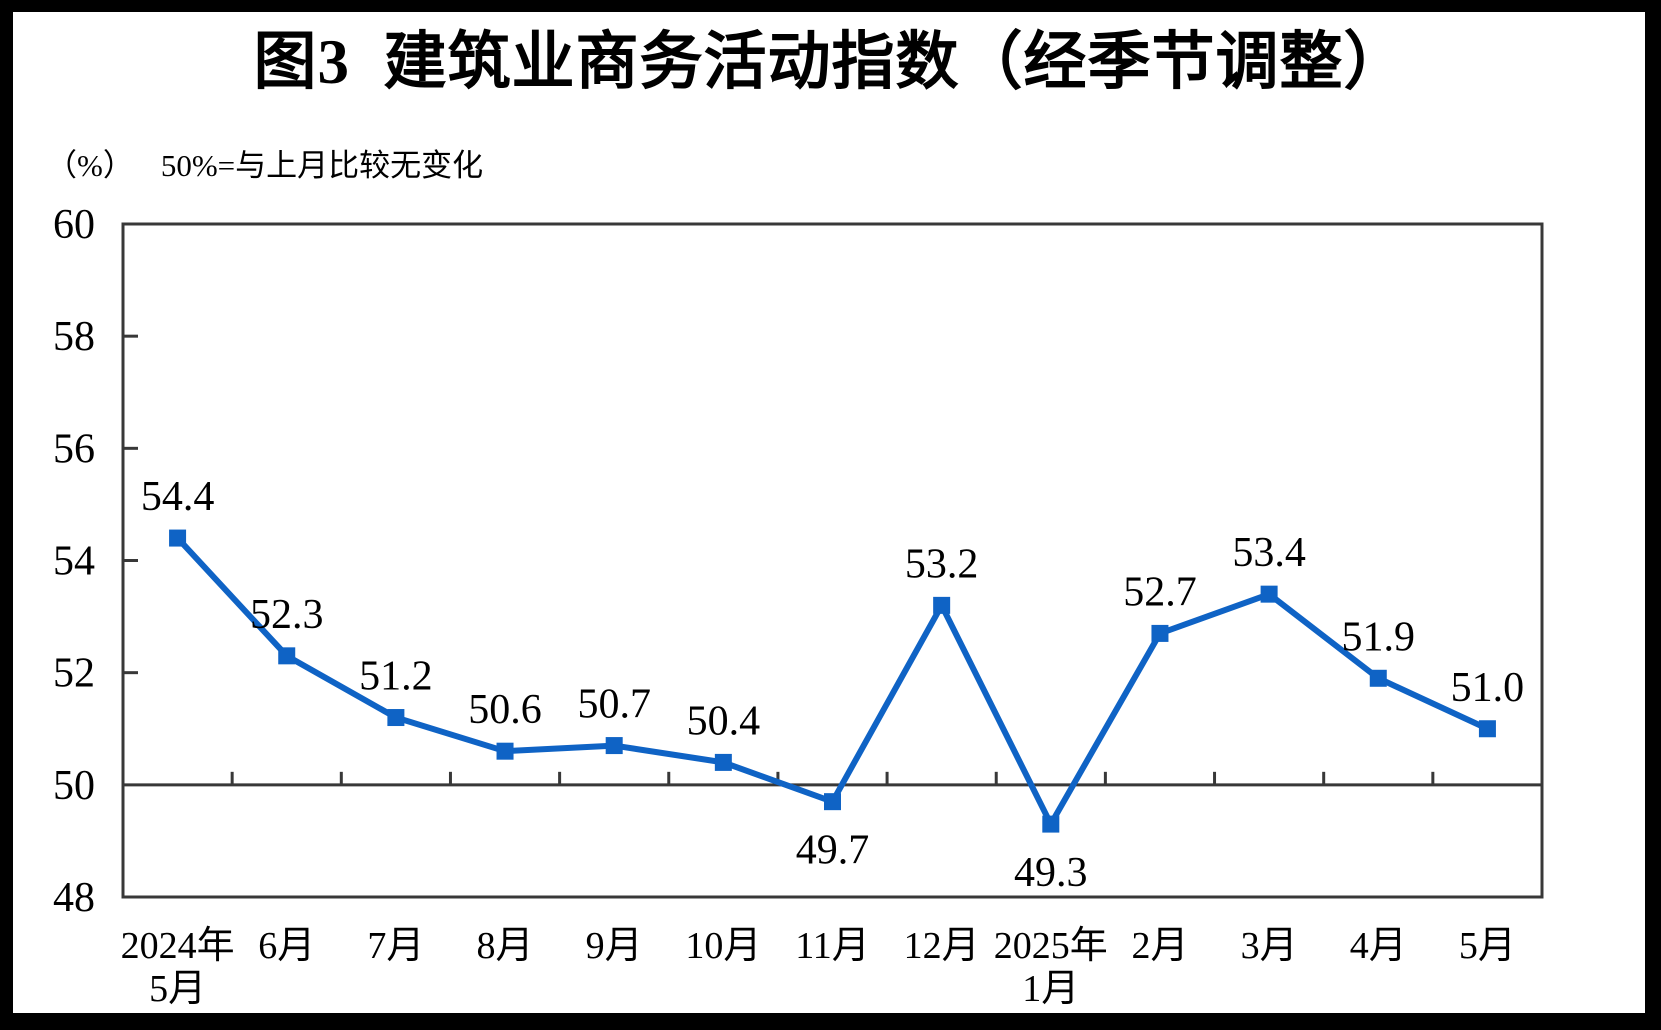 Image resolution: width=1661 pixels, height=1030 pixels. I want to click on data-point-label: 52.7, so click(1160, 592).